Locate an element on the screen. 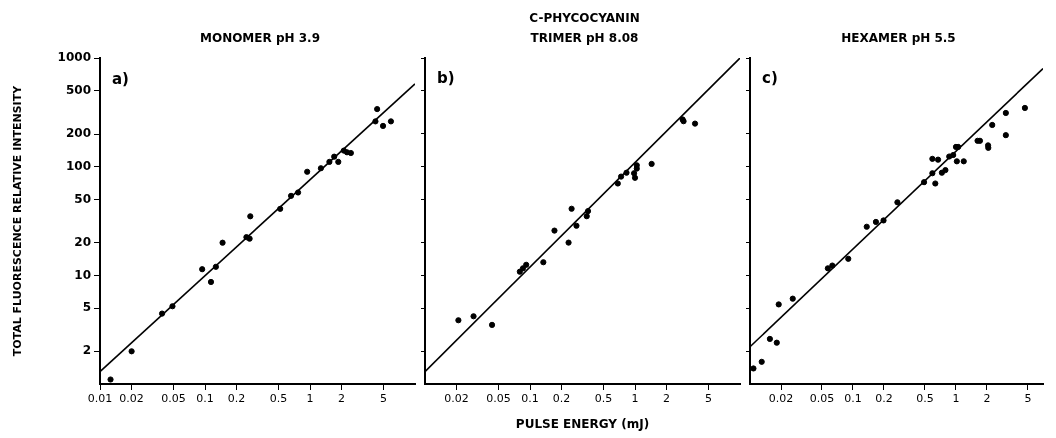  chart-subtitle: TRIMER pH 8.08 is located at coordinates (584, 38).